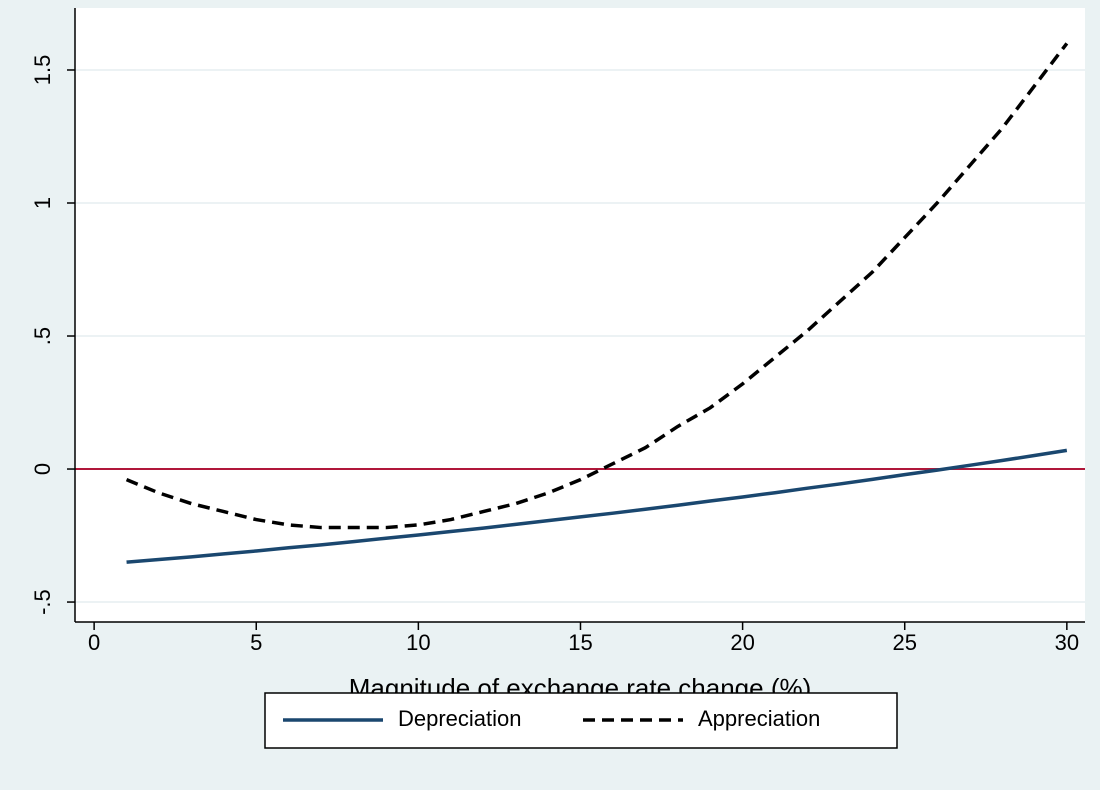 This screenshot has width=1100, height=790. Describe the element at coordinates (42, 602) in the screenshot. I see `y-tick-label: -.5` at that location.